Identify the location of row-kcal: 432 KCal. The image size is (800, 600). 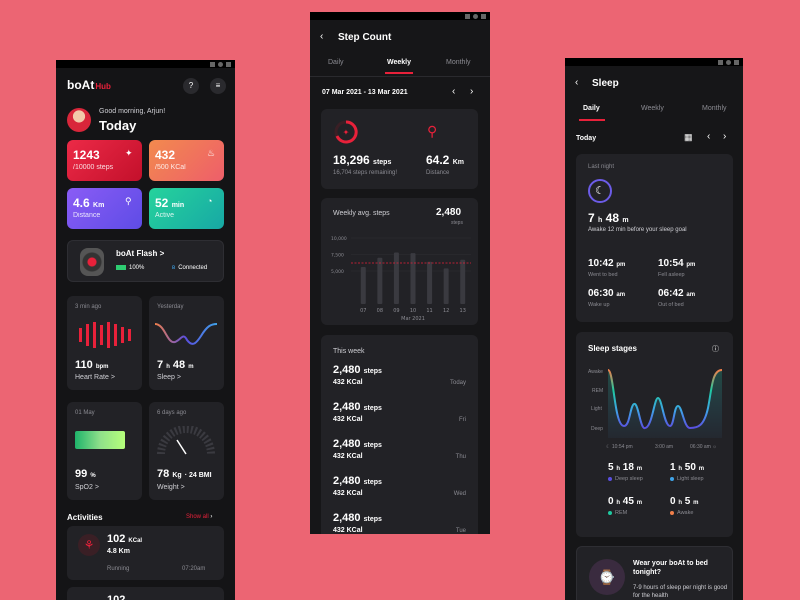
(348, 493).